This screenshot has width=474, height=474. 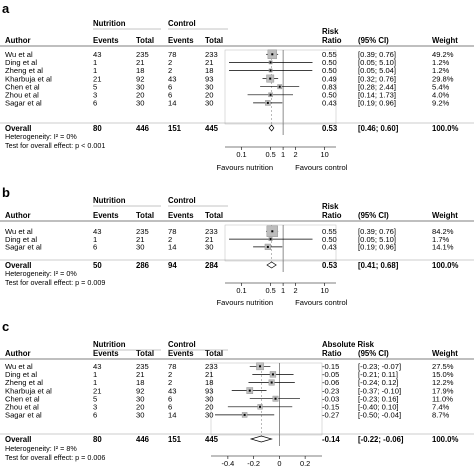 What do you see at coordinates (209, 70) in the screenshot?
I see `panel-a-row-3-total-control: 18` at bounding box center [209, 70].